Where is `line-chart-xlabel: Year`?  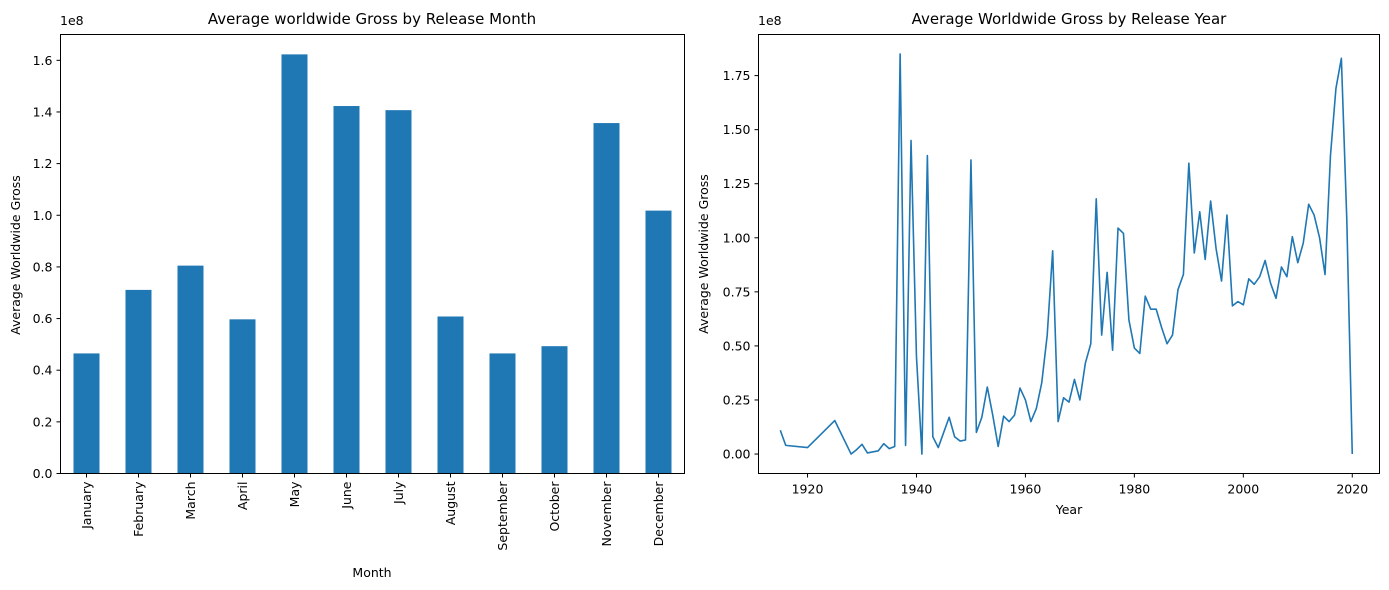
line-chart-xlabel: Year is located at coordinates (1069, 509).